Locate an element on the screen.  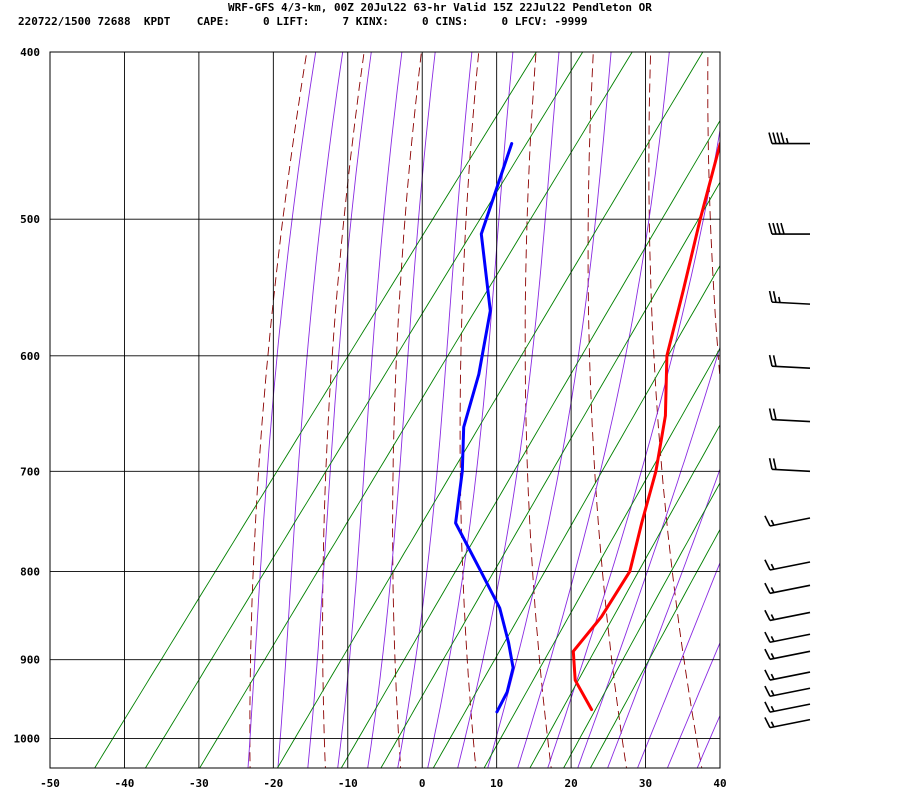
temperature-tick-label: 10 is located at coordinates (496, 783).